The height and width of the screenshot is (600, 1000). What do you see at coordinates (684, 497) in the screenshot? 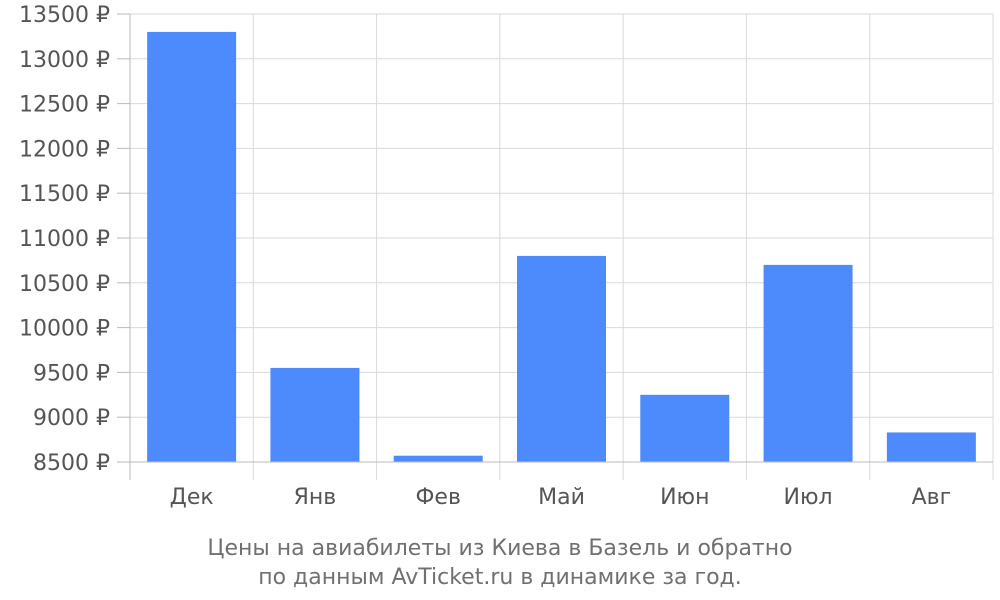
I see `x-tick-label: Июн` at bounding box center [684, 497].